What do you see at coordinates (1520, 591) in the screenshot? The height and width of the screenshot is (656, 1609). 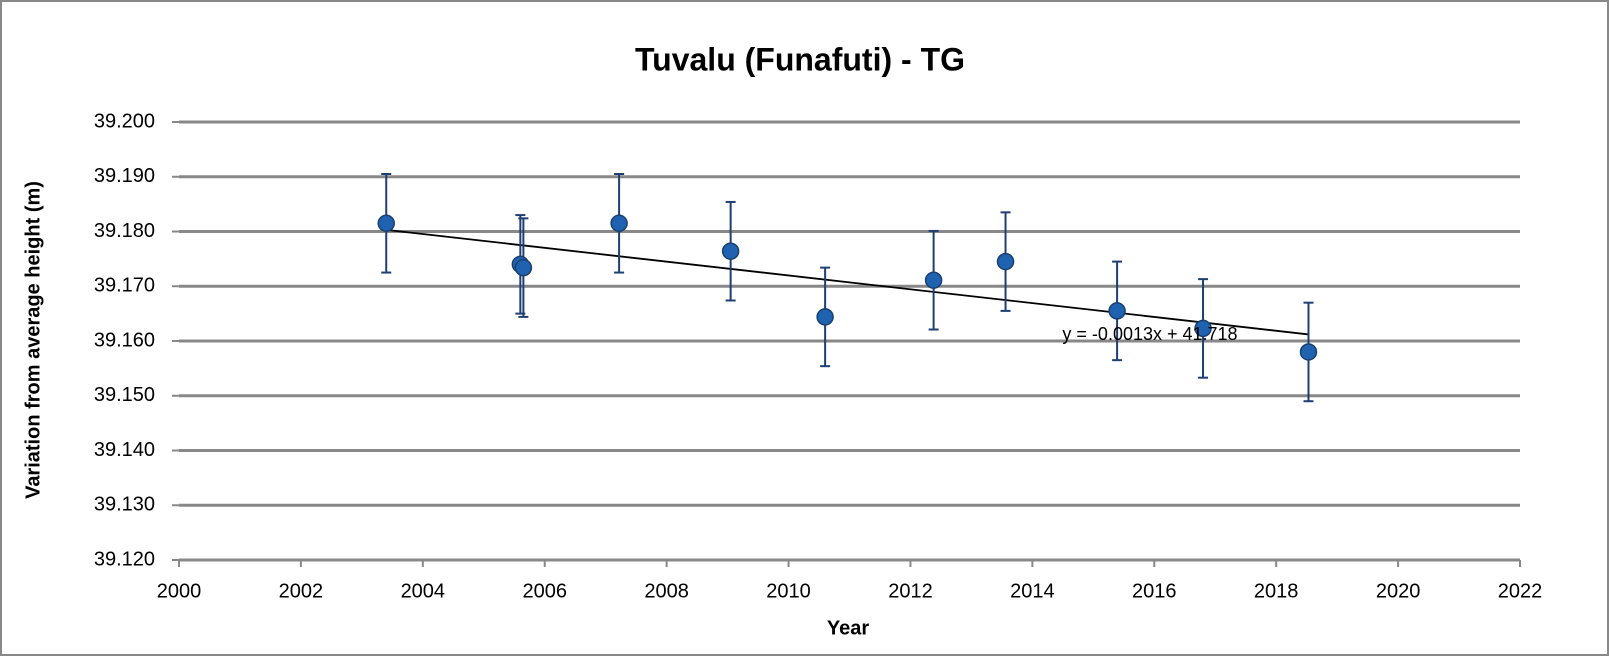 I see `x-tick-label: 2022` at bounding box center [1520, 591].